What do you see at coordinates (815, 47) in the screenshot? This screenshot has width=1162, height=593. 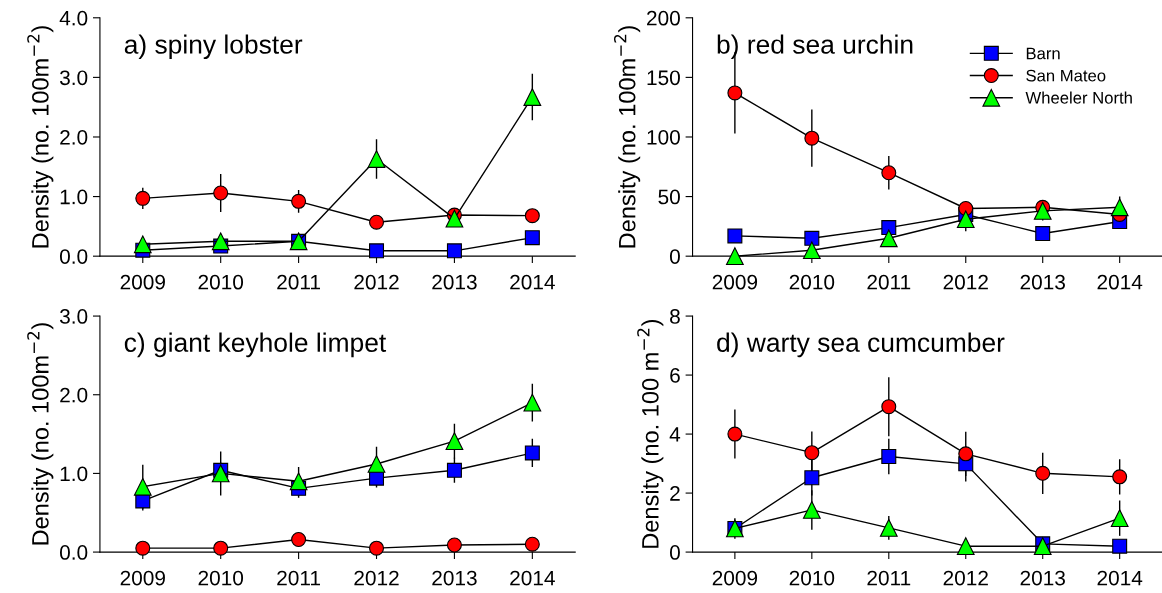 I see `text: b) red sea urchin` at bounding box center [815, 47].